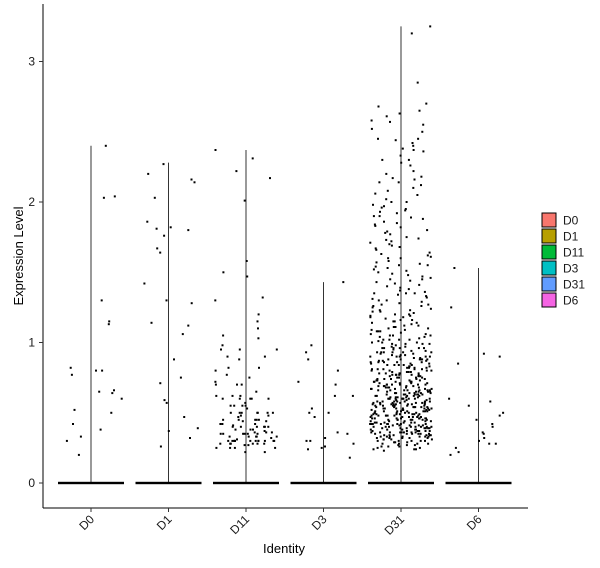 This screenshot has height=568, width=600. What do you see at coordinates (246, 317) in the screenshot?
I see `violin-D11` at bounding box center [246, 317].